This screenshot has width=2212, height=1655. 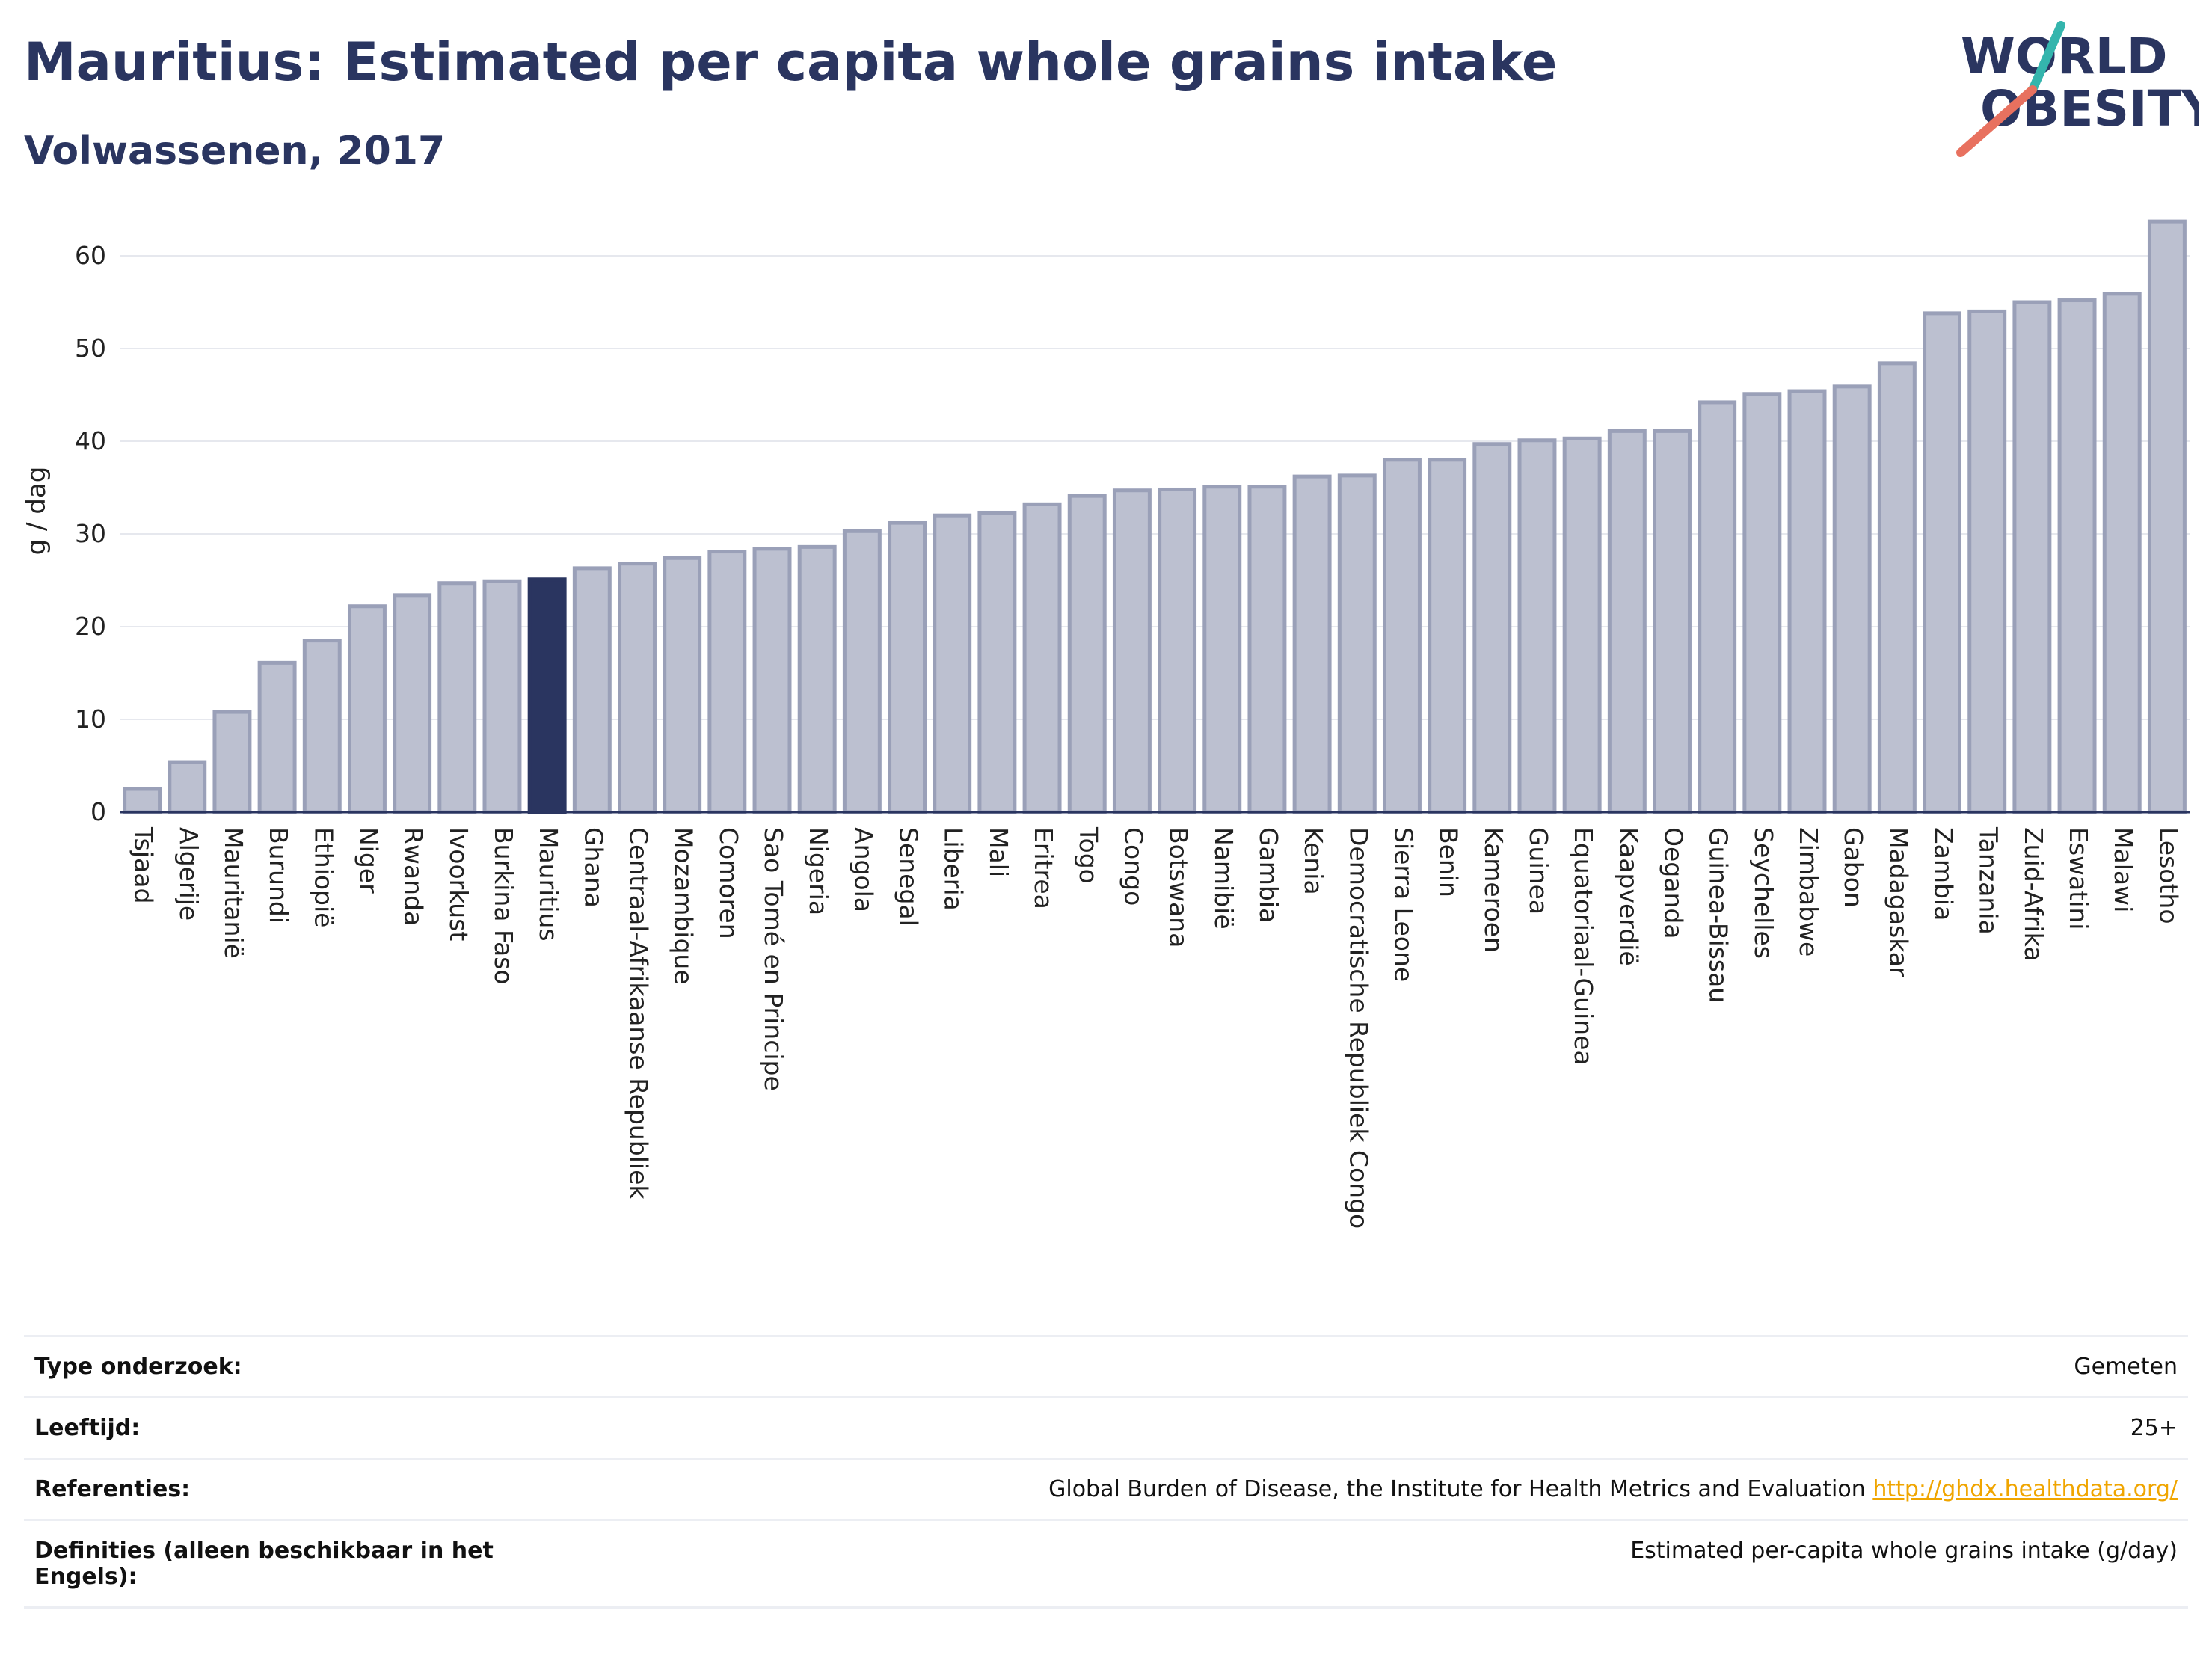 I want to click on x-tick-label: Democratische Republiek Congo, so click(x=1358, y=1028).